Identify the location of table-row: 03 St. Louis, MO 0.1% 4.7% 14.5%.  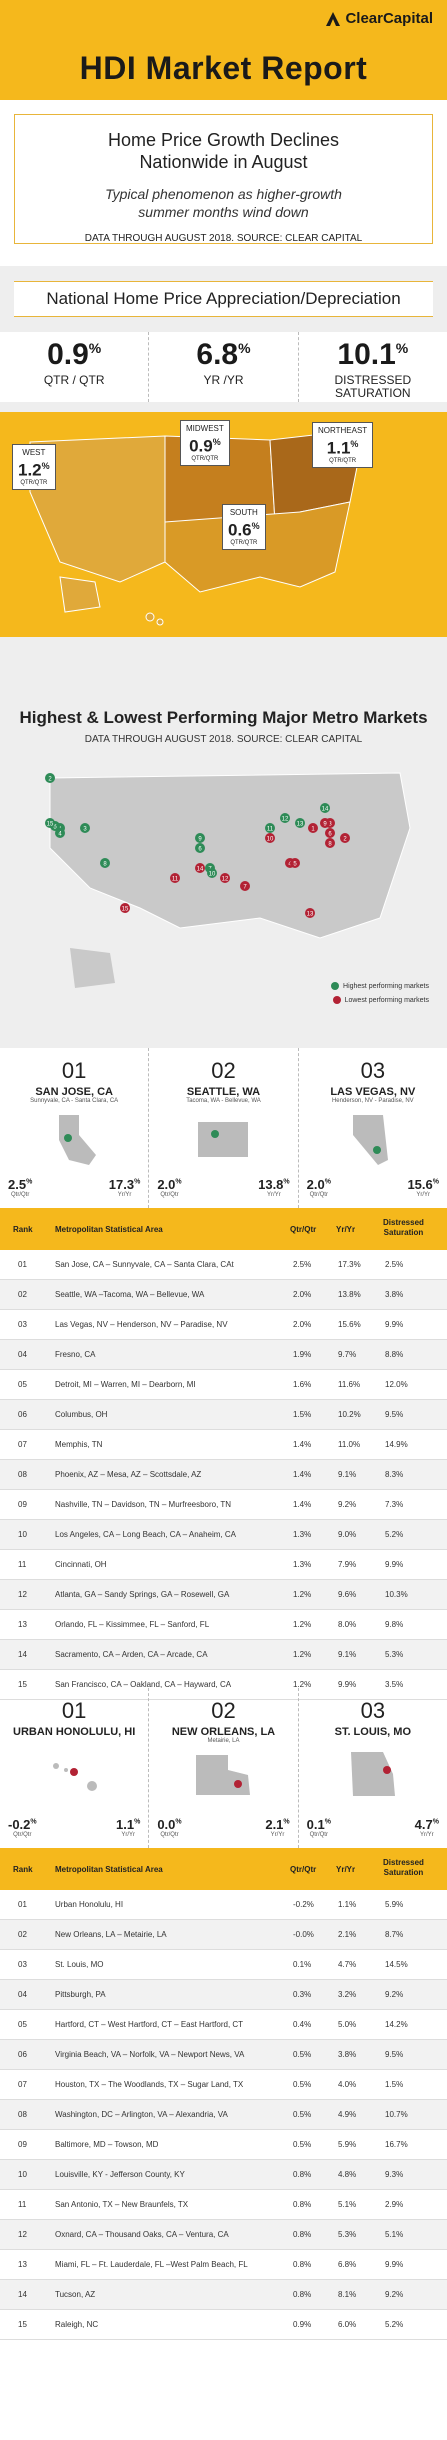
(223, 1965).